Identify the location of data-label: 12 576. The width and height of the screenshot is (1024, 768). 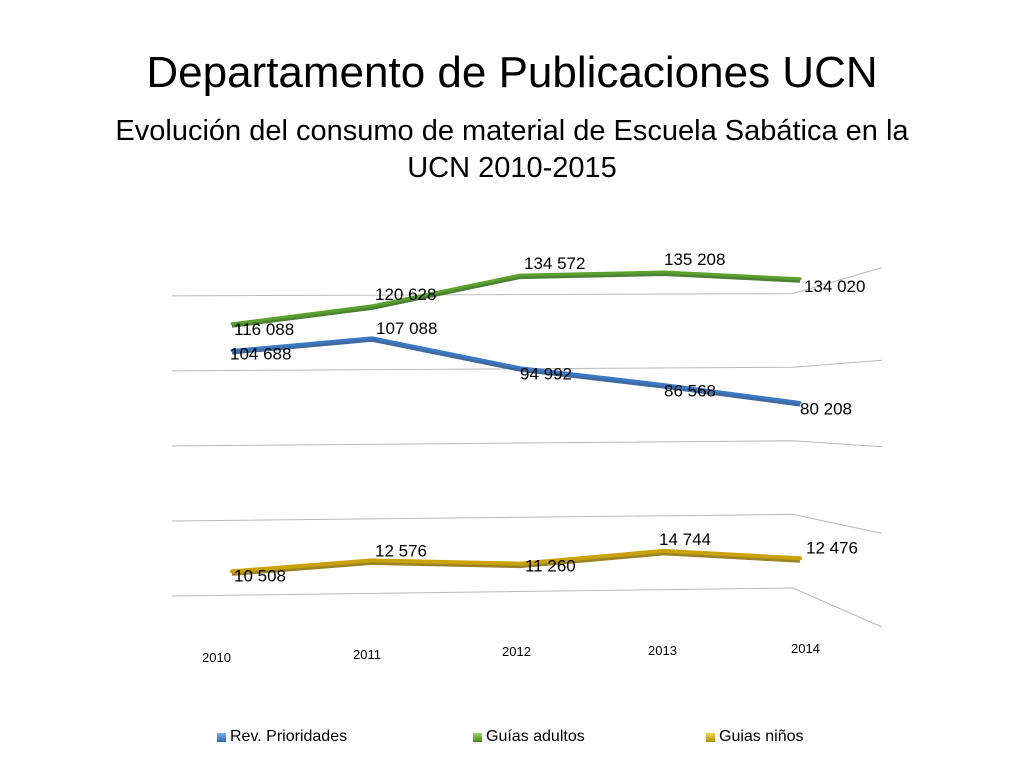
(401, 550).